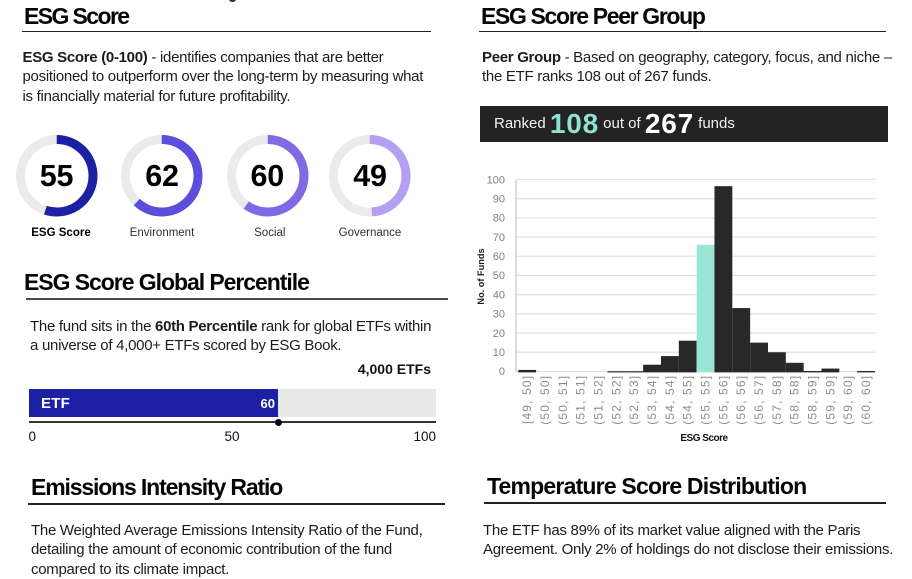 This screenshot has height=579, width=912. Describe the element at coordinates (499, 295) in the screenshot. I see `svg-text: 40` at that location.